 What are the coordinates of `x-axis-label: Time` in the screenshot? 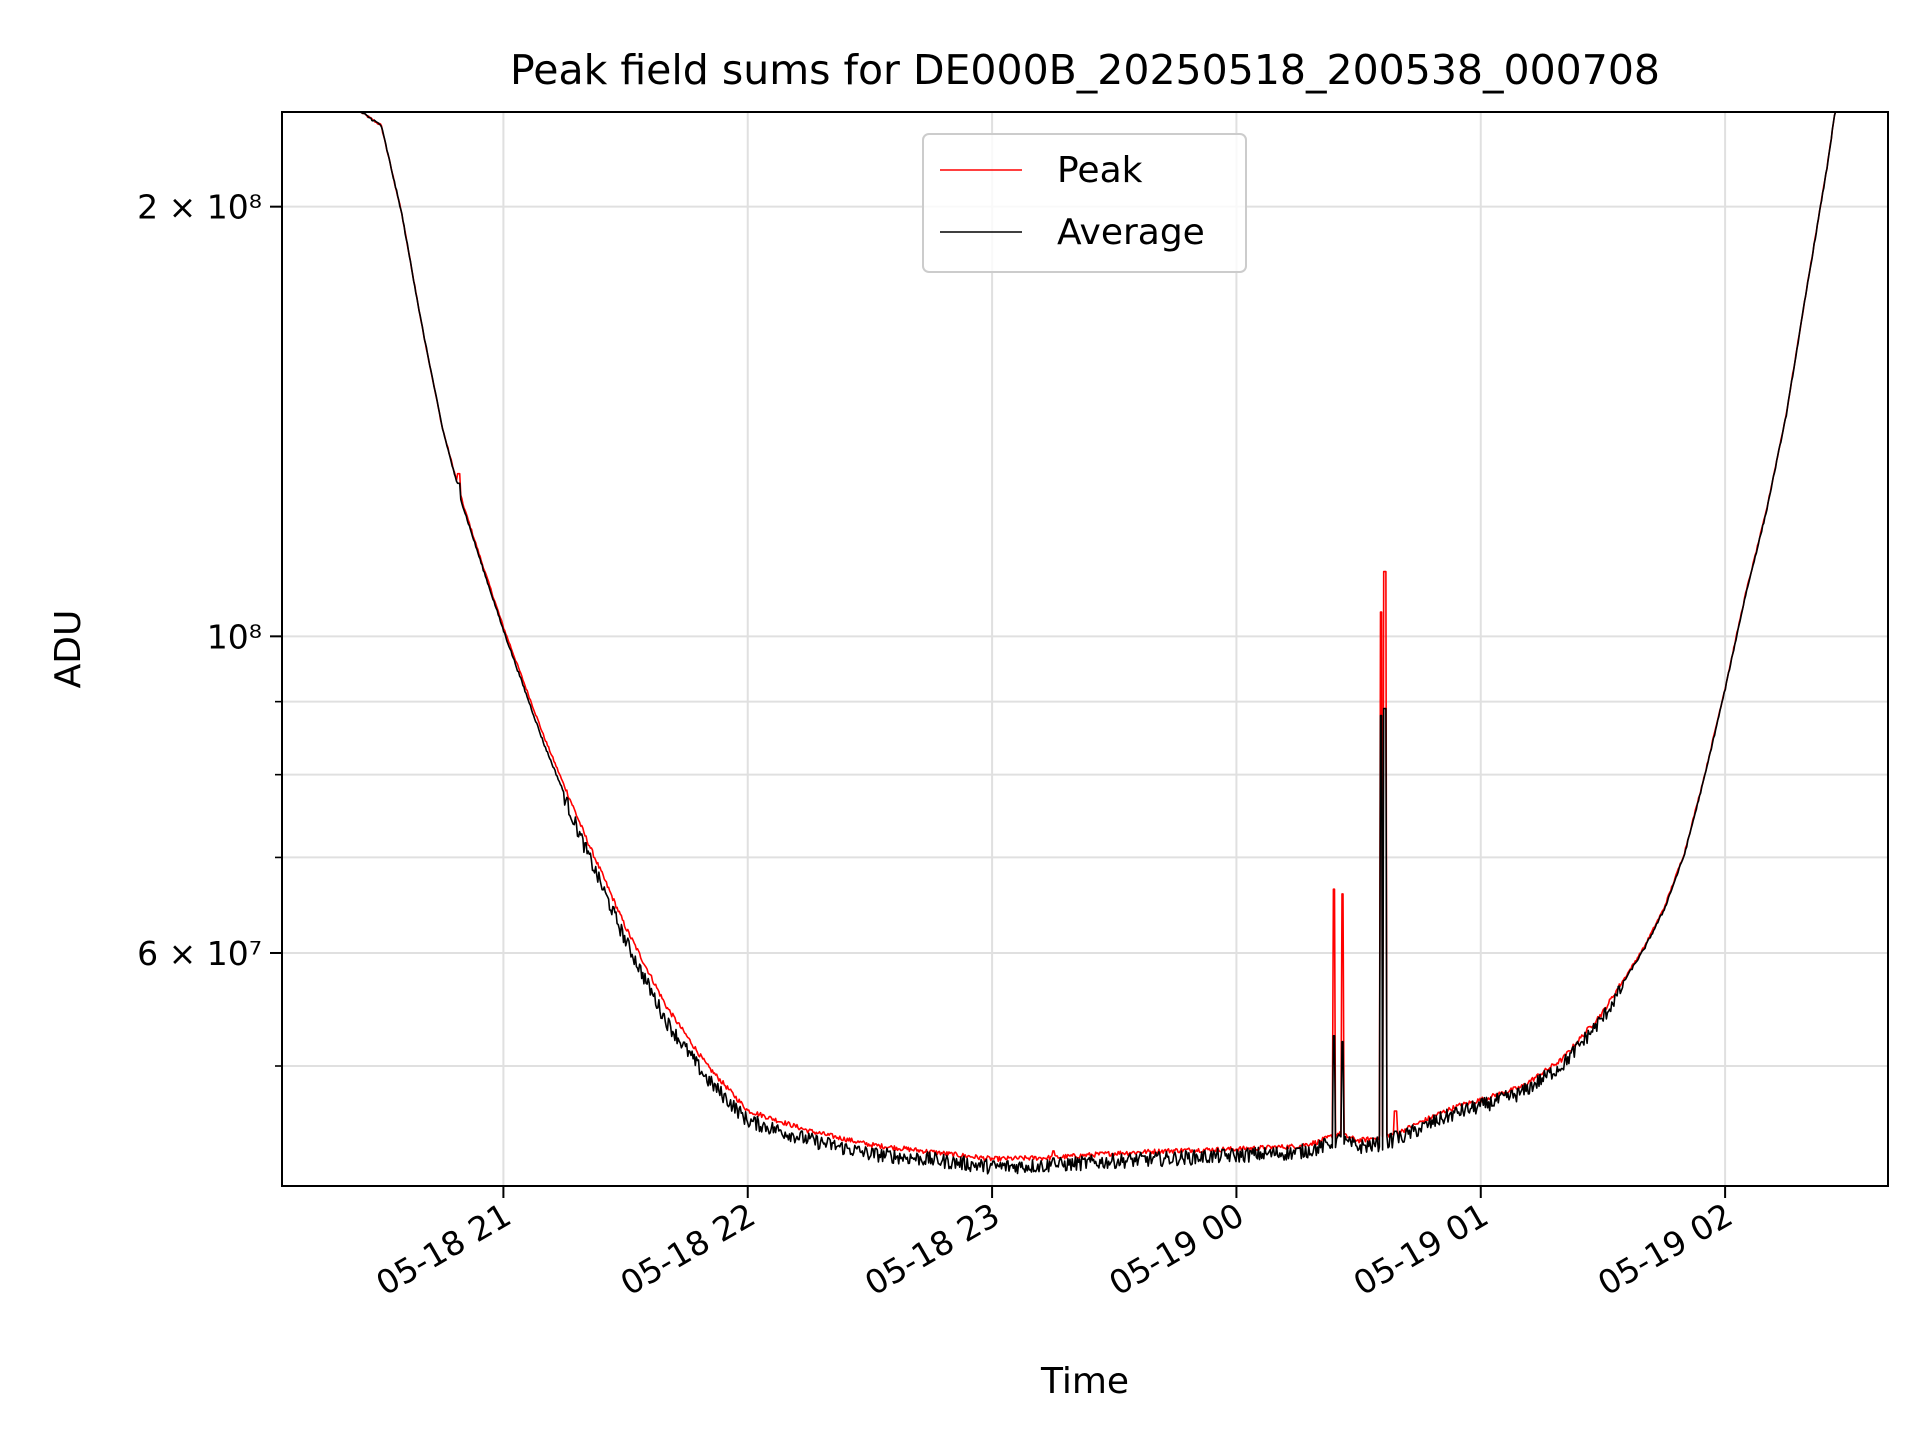 It's located at (1084, 1381).